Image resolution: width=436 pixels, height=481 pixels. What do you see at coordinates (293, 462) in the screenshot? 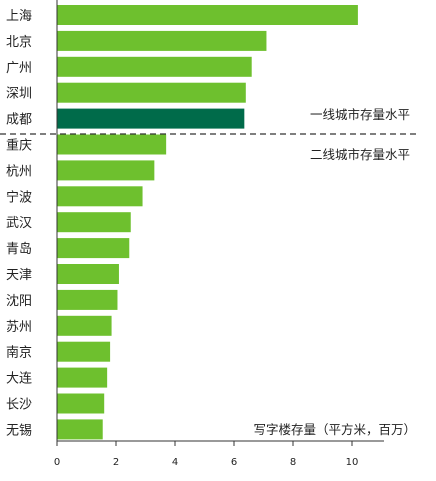
I see `x-tick-label-5: 8` at bounding box center [293, 462].